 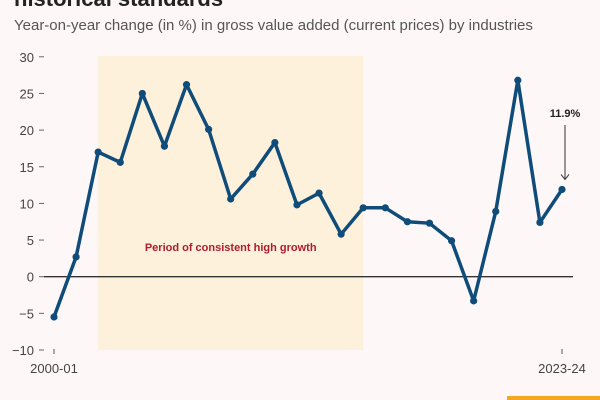 What do you see at coordinates (30, 240) in the screenshot?
I see `y-tick-label: 5` at bounding box center [30, 240].